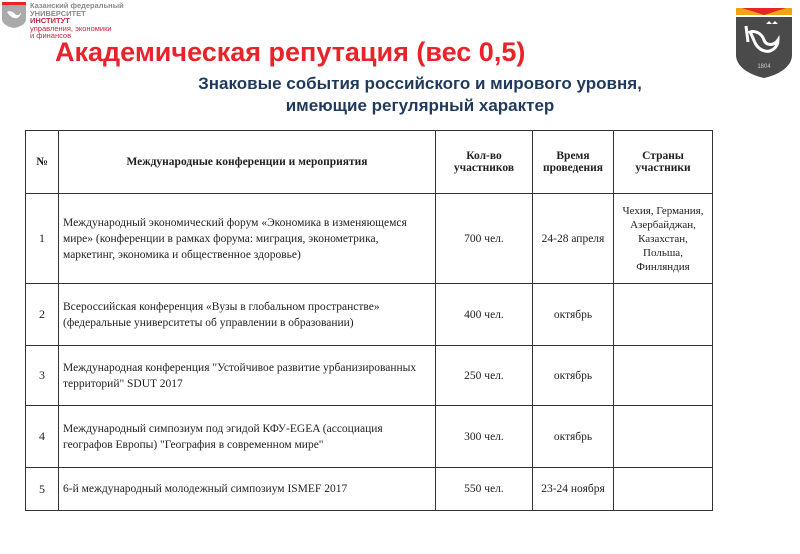 This screenshot has height=554, width=800. What do you see at coordinates (42, 314) in the screenshot?
I see `row-num: 2` at bounding box center [42, 314].